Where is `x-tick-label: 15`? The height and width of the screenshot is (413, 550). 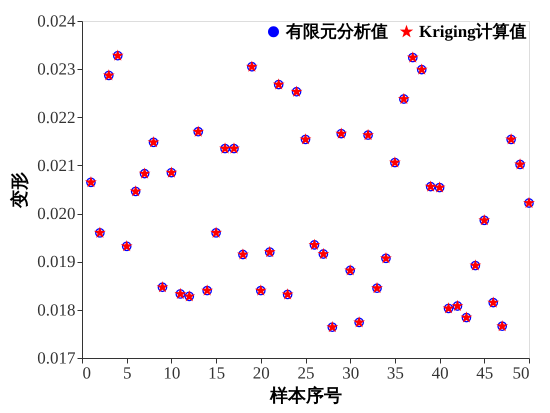
x-tick-label: 15 is located at coordinates (217, 373).